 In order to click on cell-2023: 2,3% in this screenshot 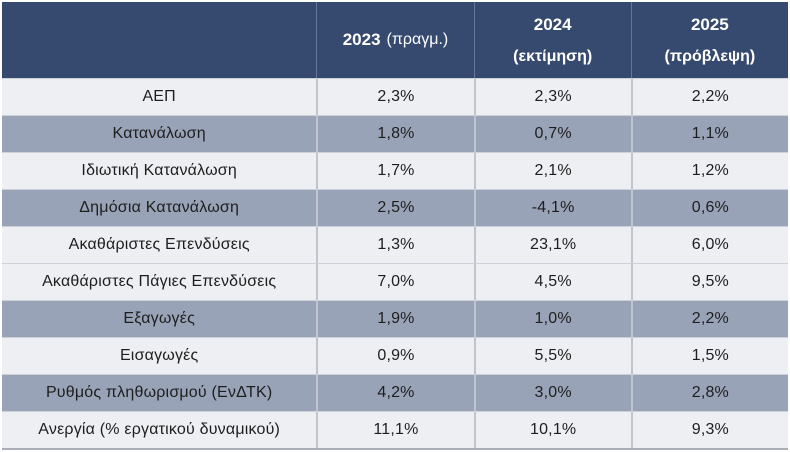, I will do `click(394, 97)`.